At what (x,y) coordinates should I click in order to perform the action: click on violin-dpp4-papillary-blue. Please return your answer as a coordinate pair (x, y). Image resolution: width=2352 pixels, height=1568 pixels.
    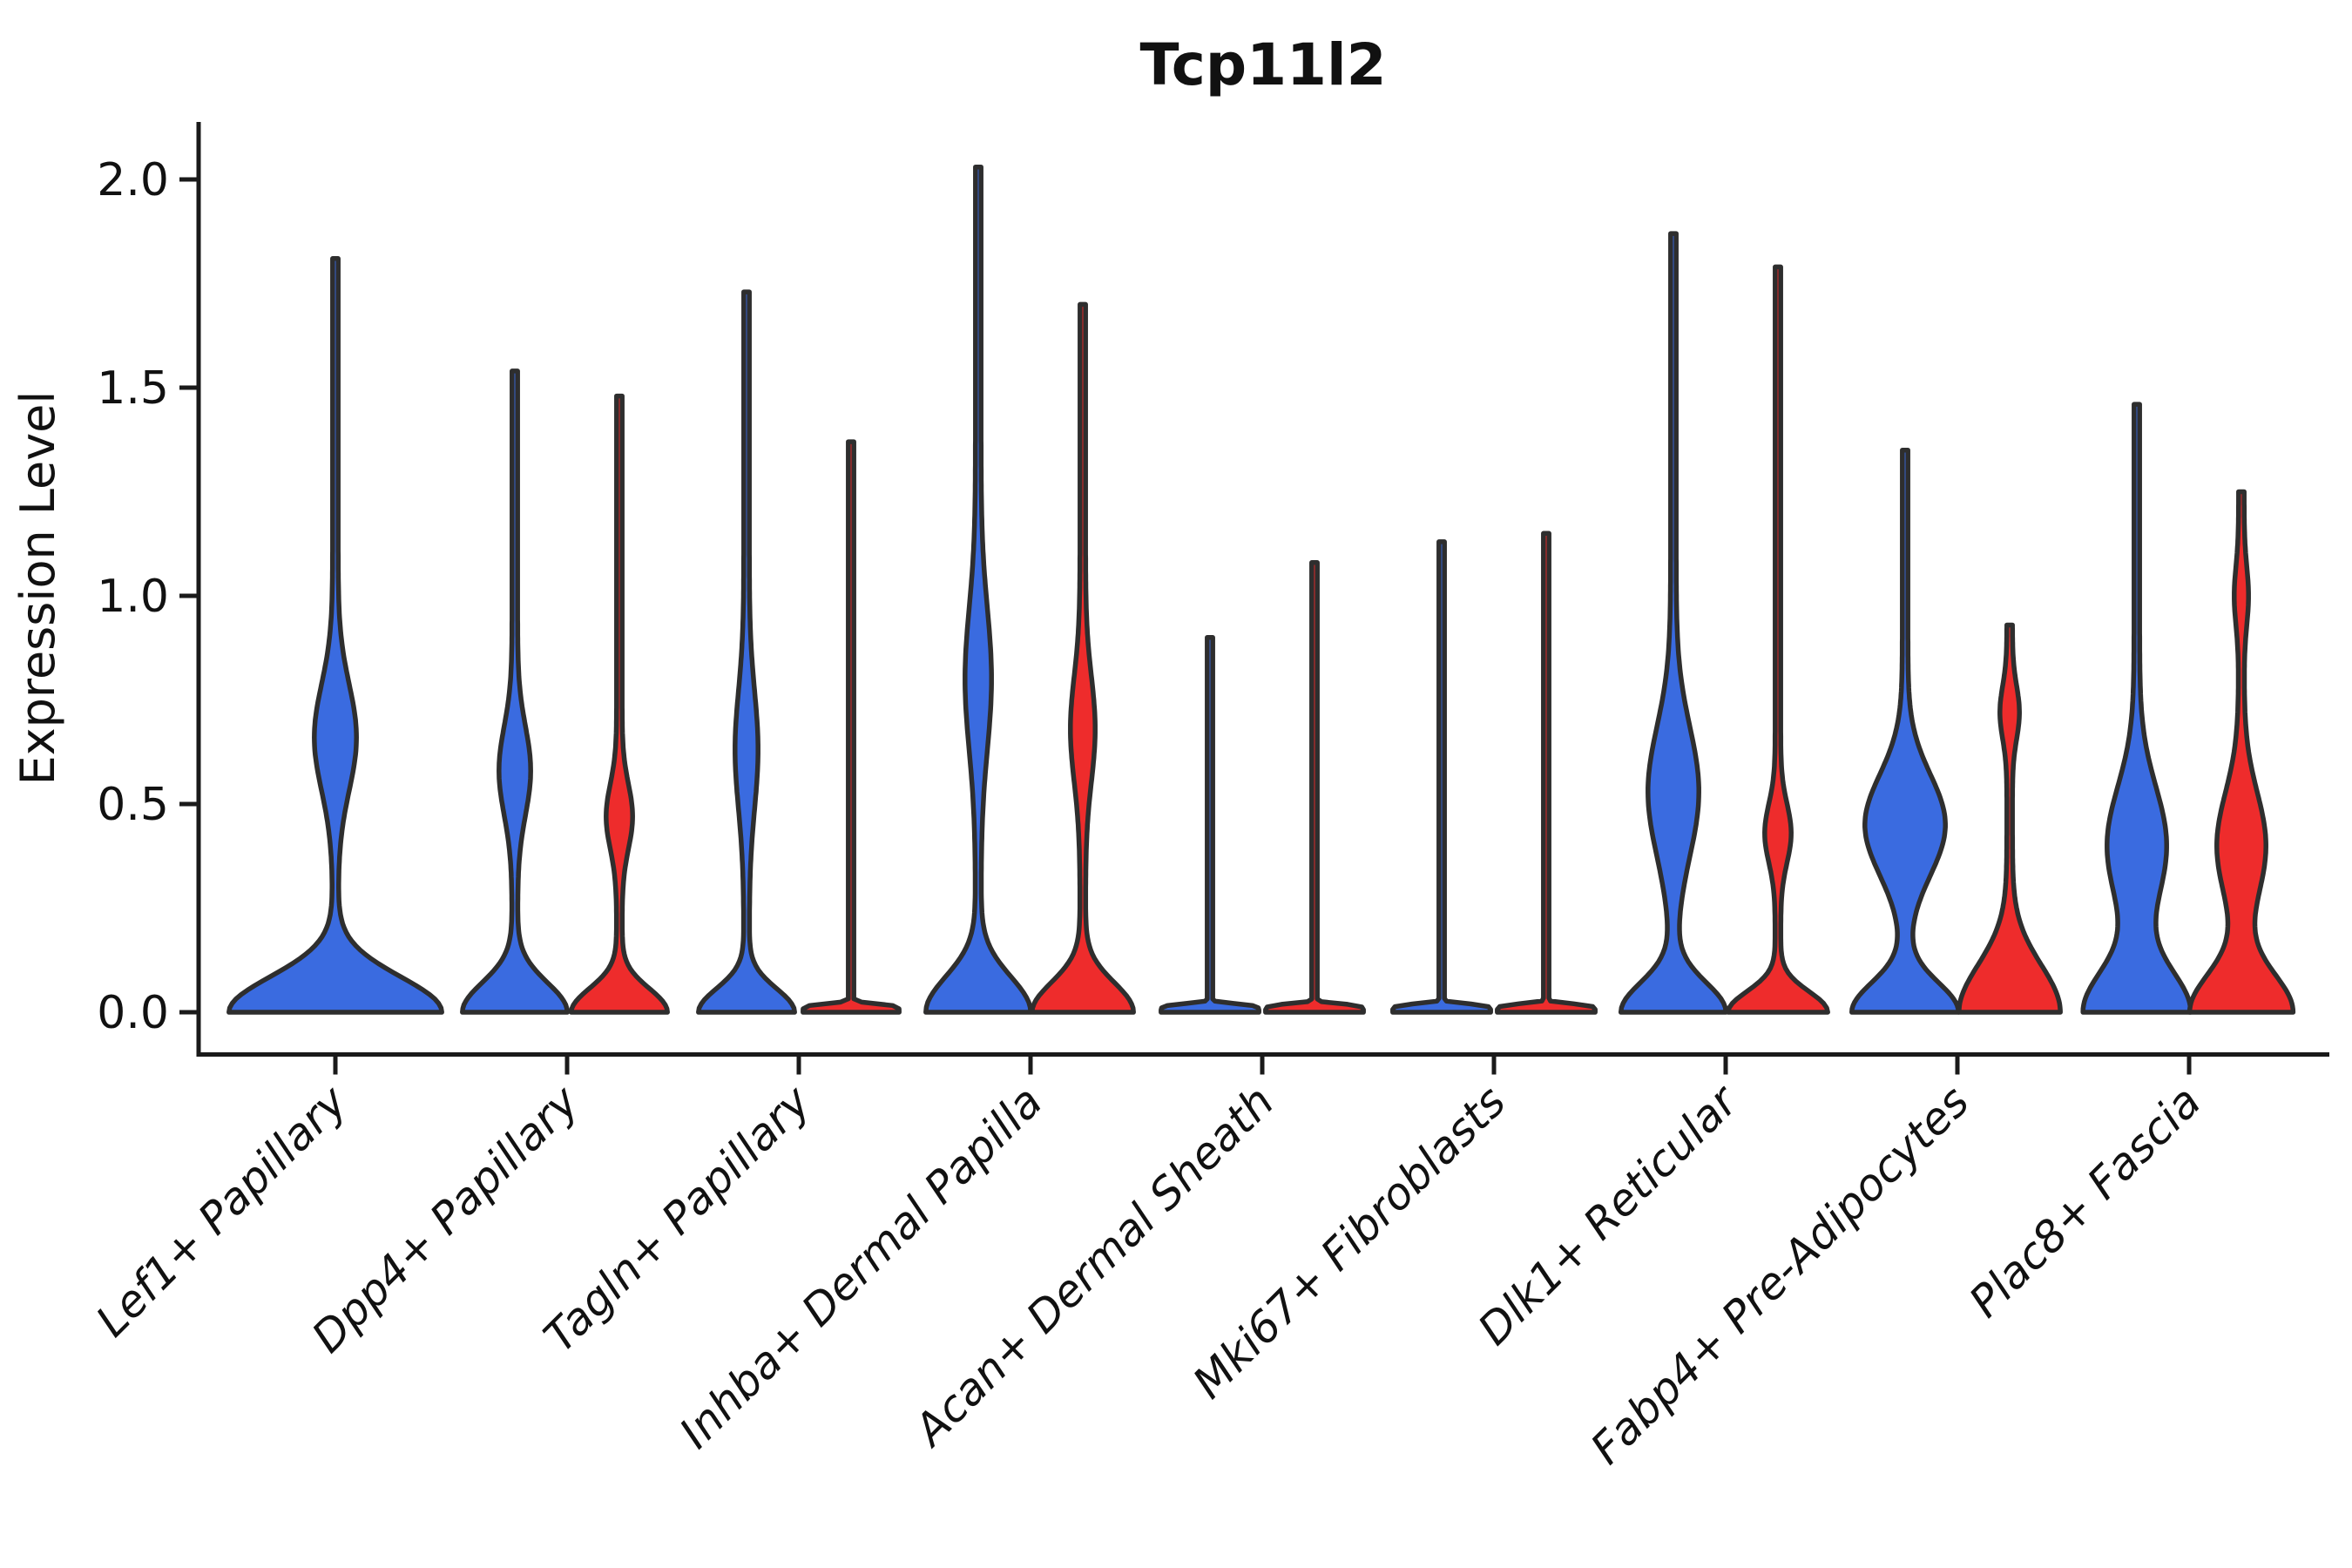
    Looking at the image, I should click on (515, 692).